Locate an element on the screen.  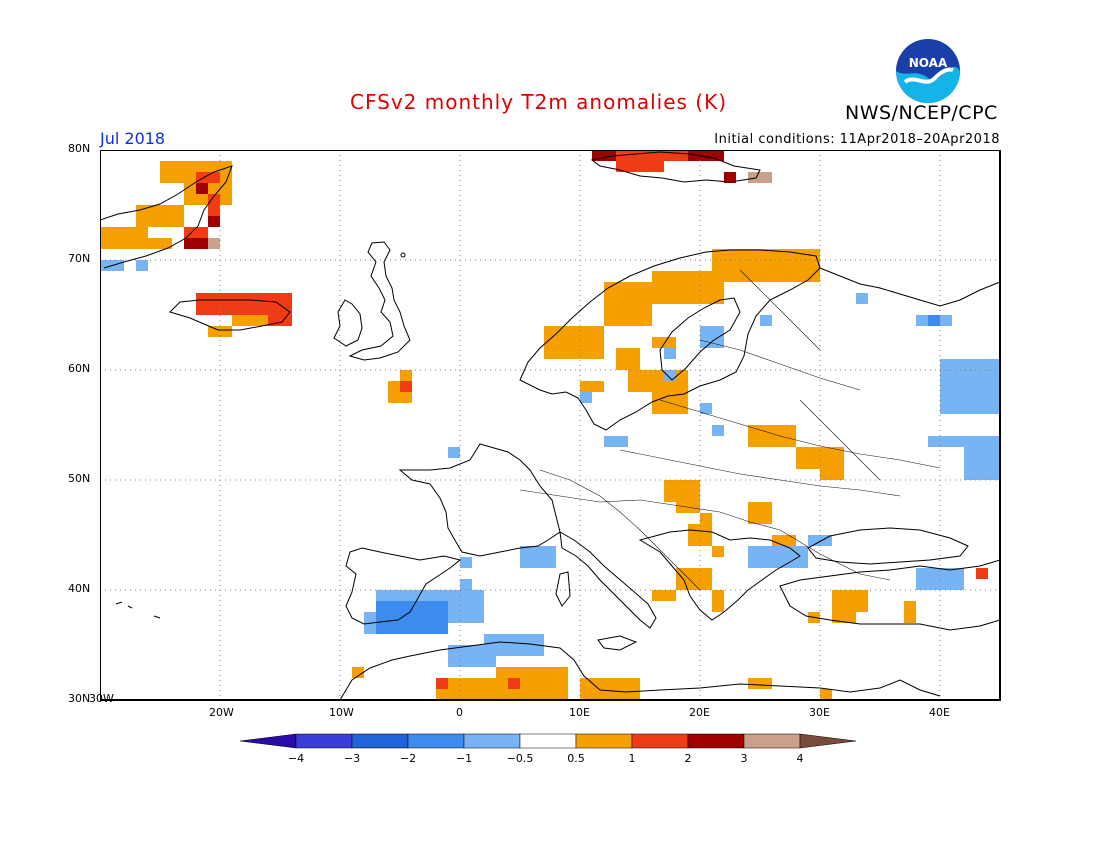
lat-label-50n: 50N is located at coordinates (79, 478).